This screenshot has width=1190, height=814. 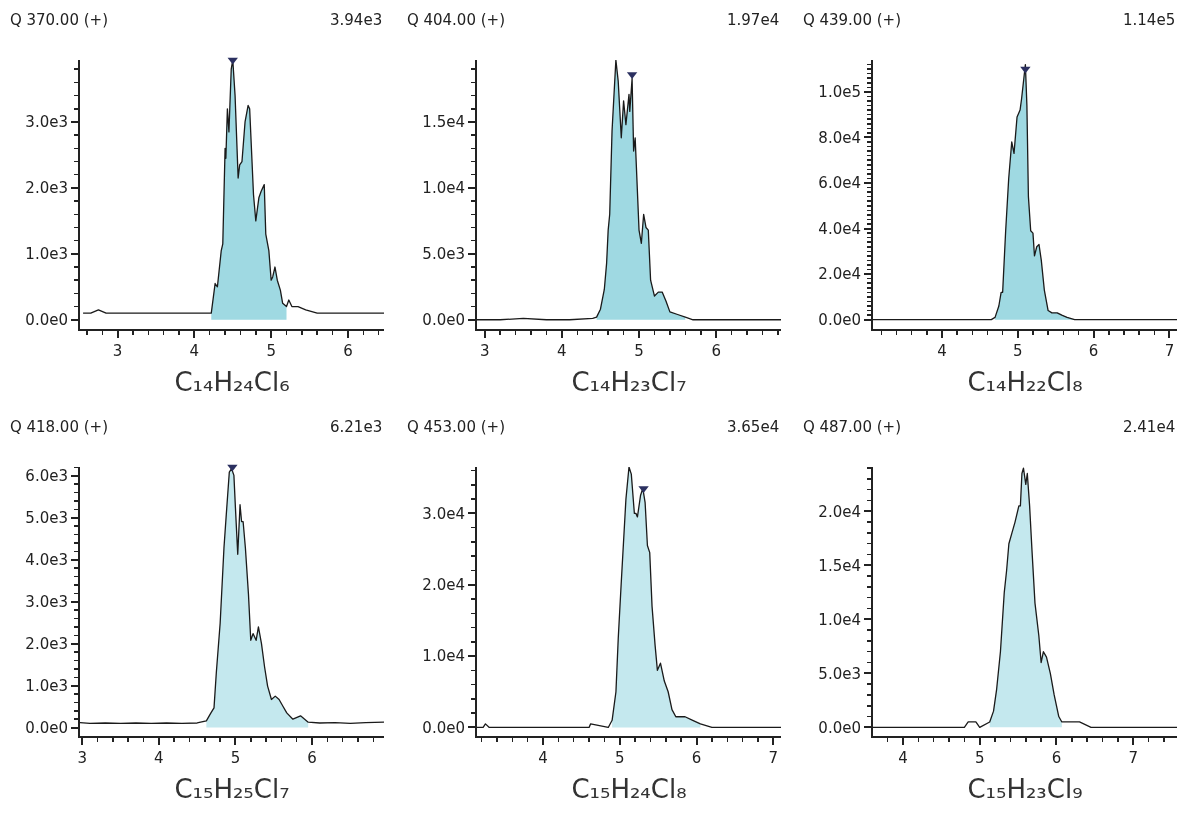 What do you see at coordinates (356, 20) in the screenshot?
I see `text: 3.94e3` at bounding box center [356, 20].